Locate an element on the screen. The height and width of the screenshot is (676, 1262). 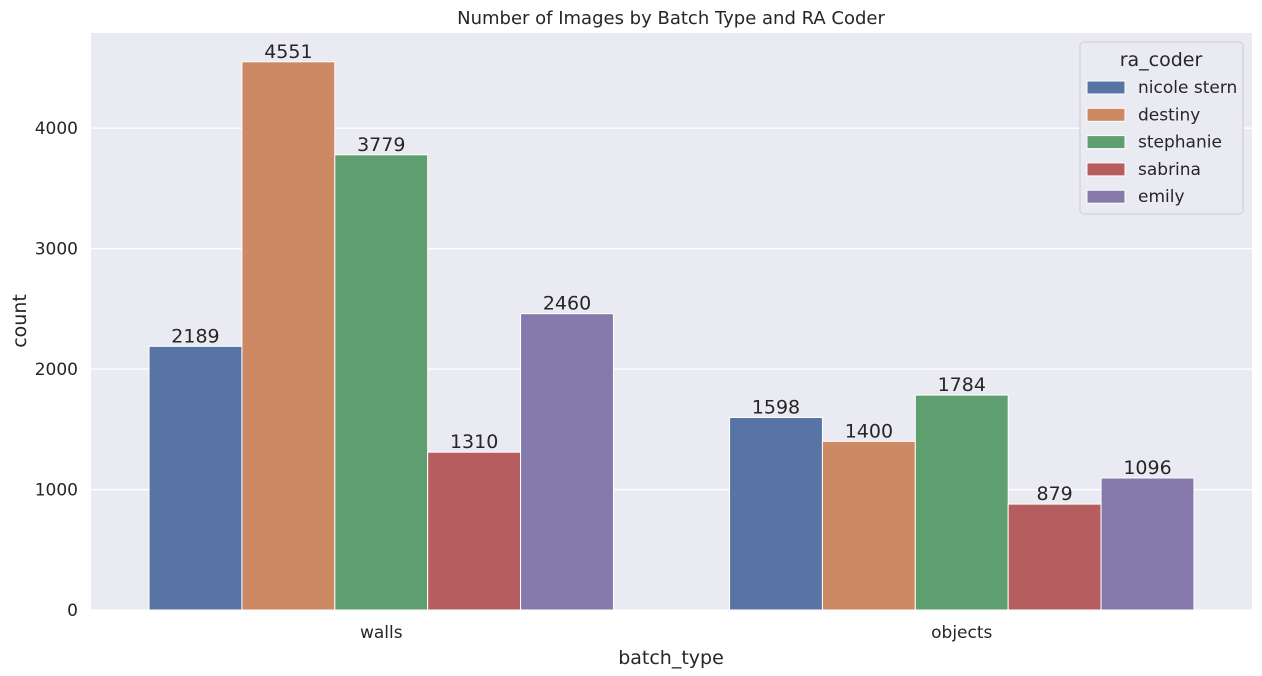
x-axis-label: batch_type is located at coordinates (671, 658).